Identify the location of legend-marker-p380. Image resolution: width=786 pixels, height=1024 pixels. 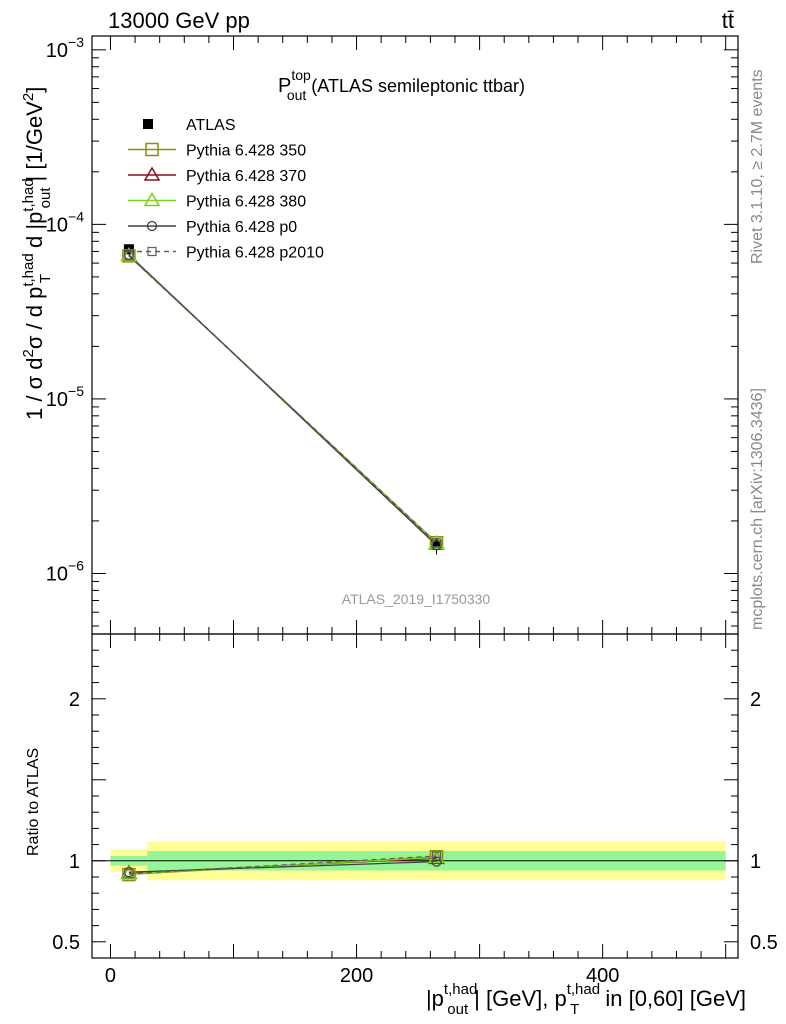
(152, 199).